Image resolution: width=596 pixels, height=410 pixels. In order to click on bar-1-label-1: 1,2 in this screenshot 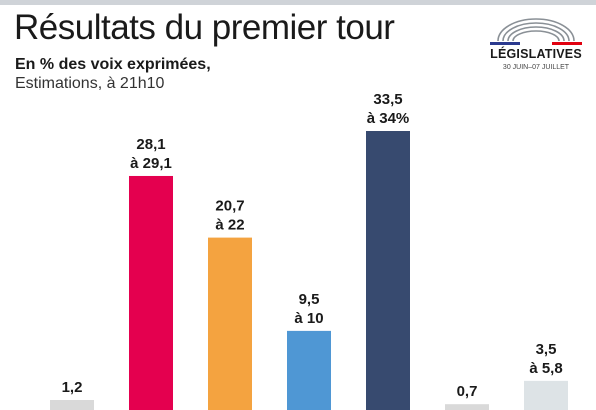, I will do `click(72, 387)`.